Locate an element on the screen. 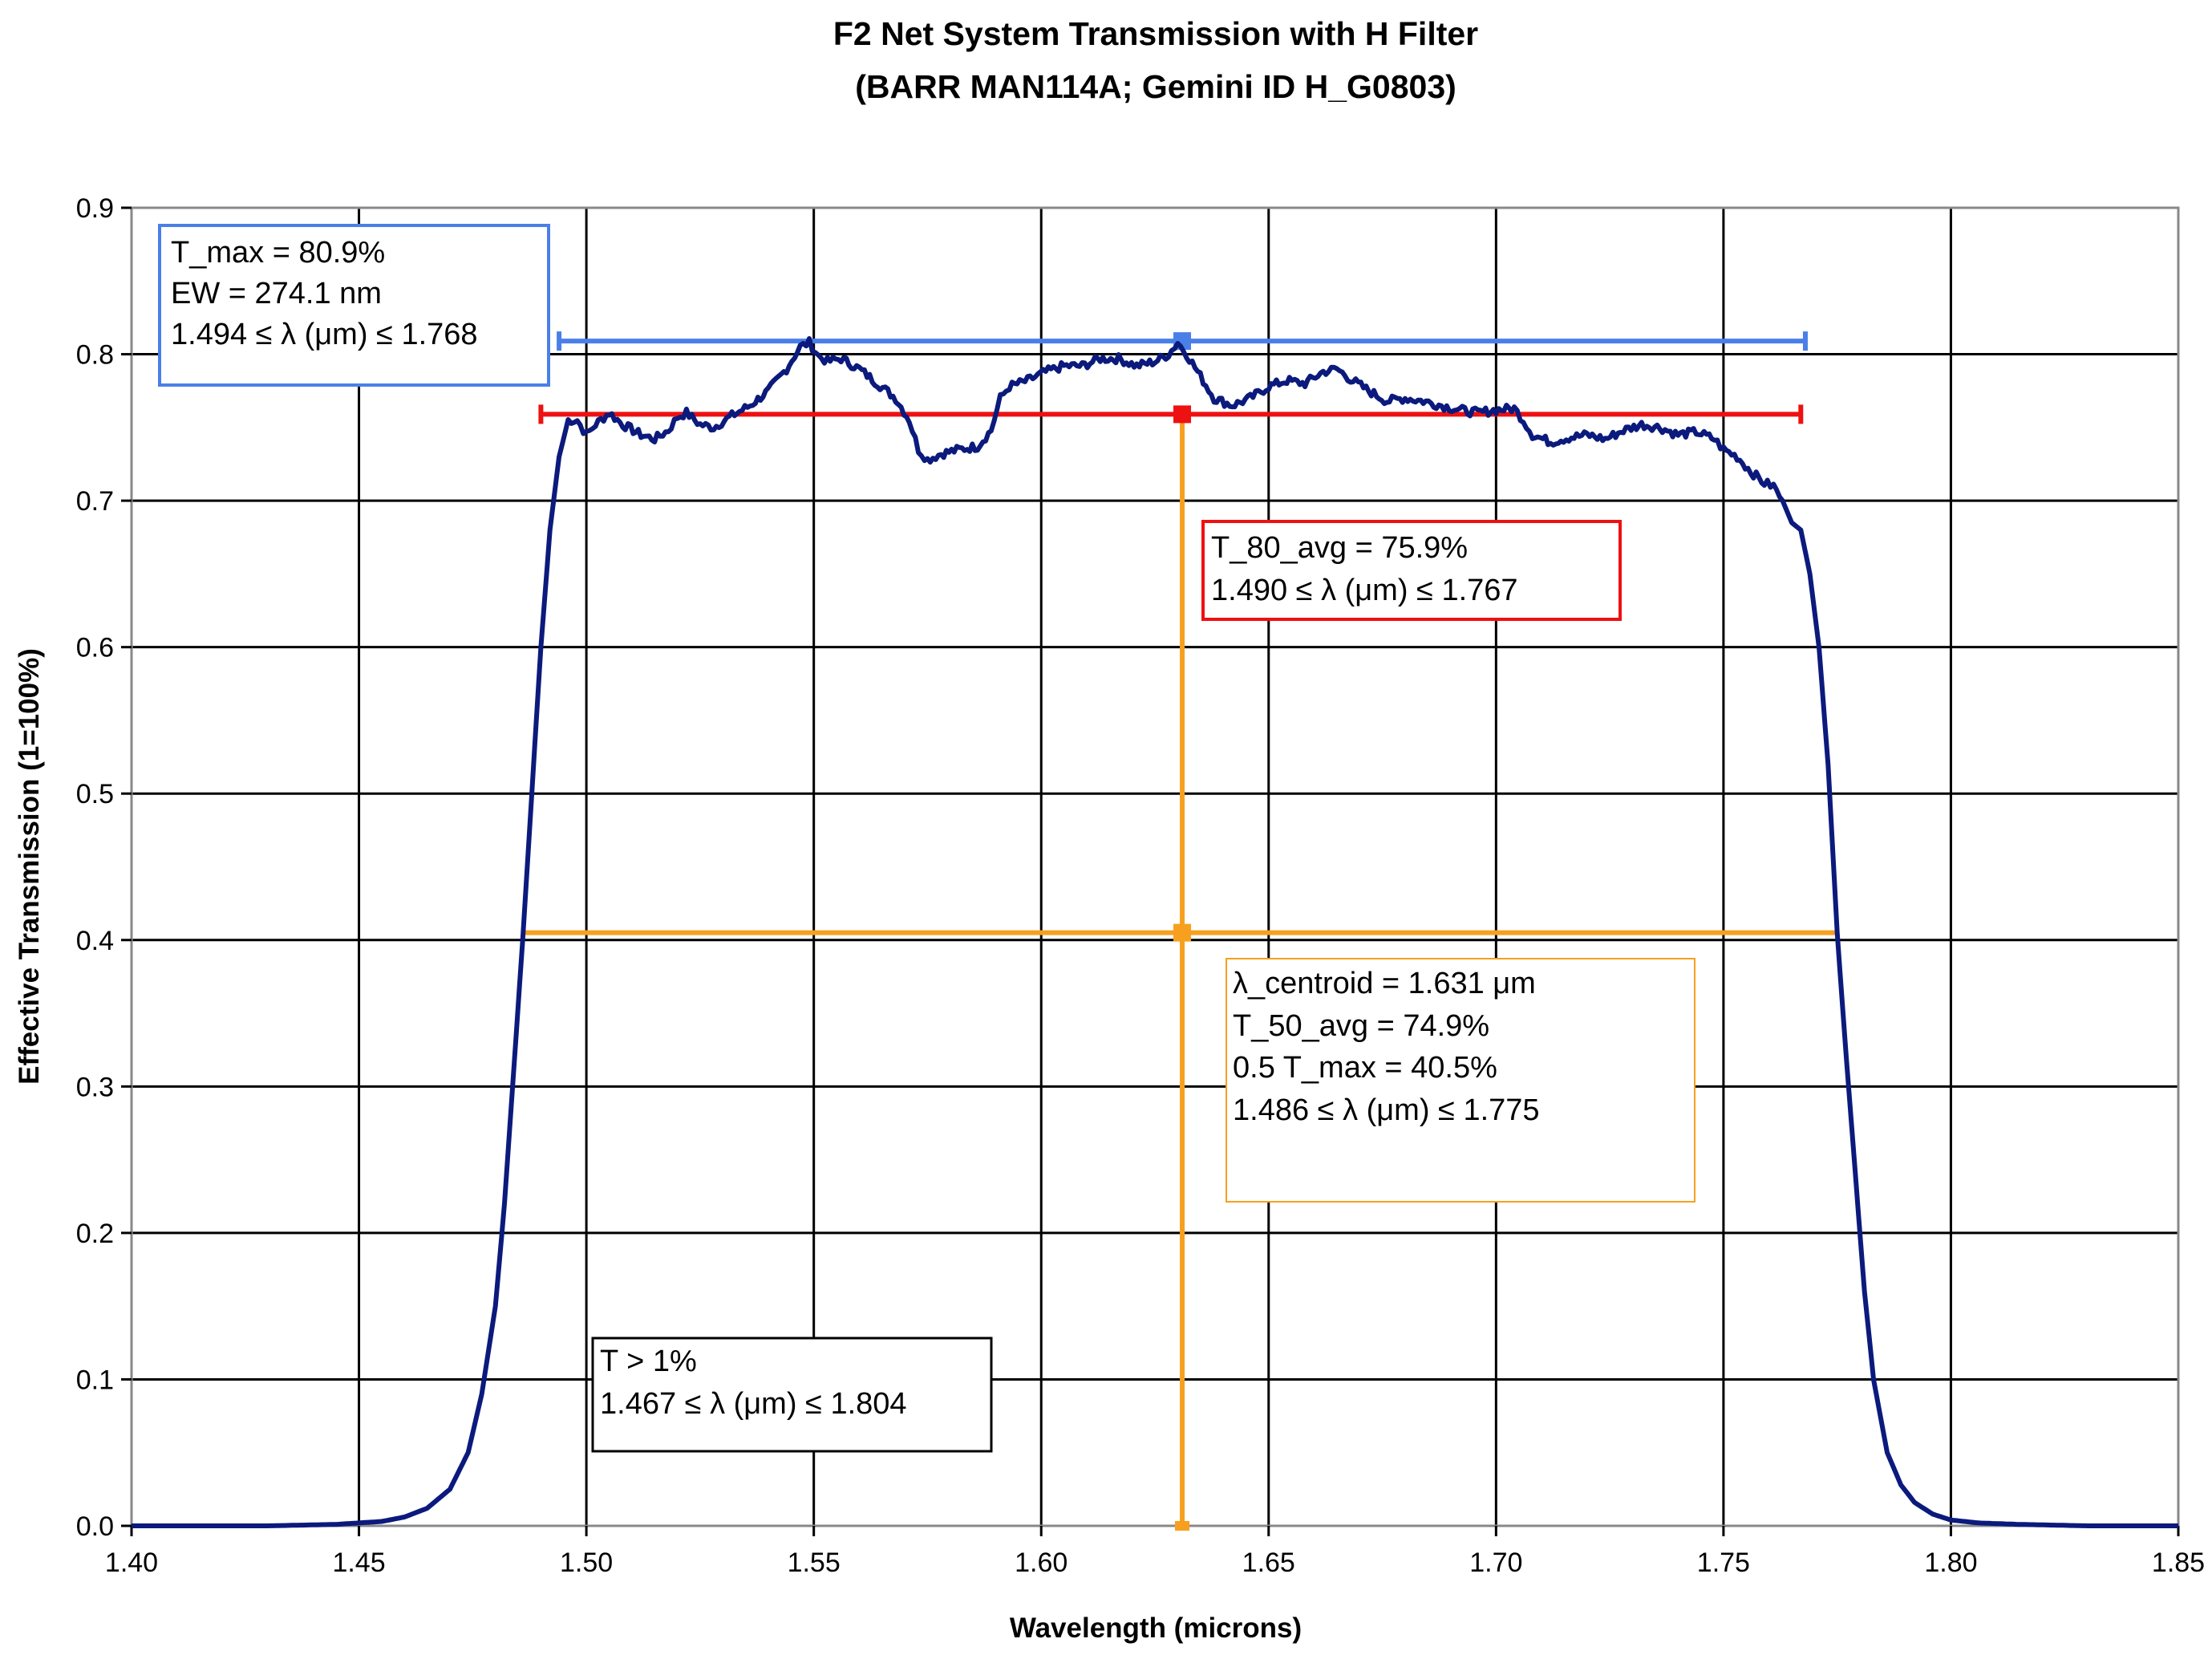 Image resolution: width=2212 pixels, height=1655 pixels. t50-marker is located at coordinates (1182, 932).